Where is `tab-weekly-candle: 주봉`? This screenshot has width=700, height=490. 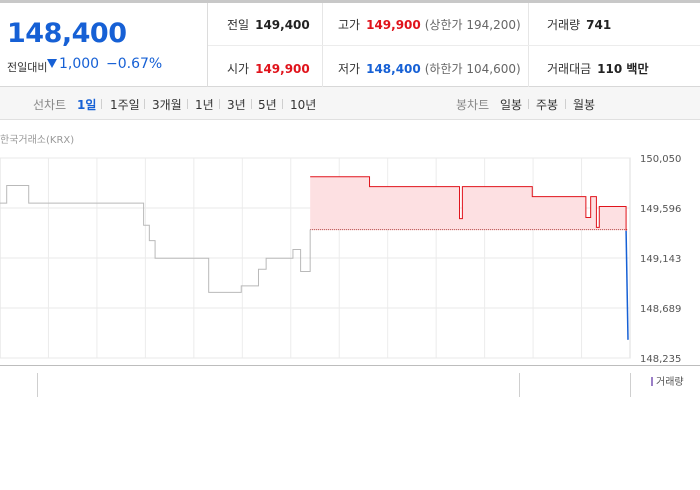
tab-weekly-candle: 주봉 is located at coordinates (547, 105).